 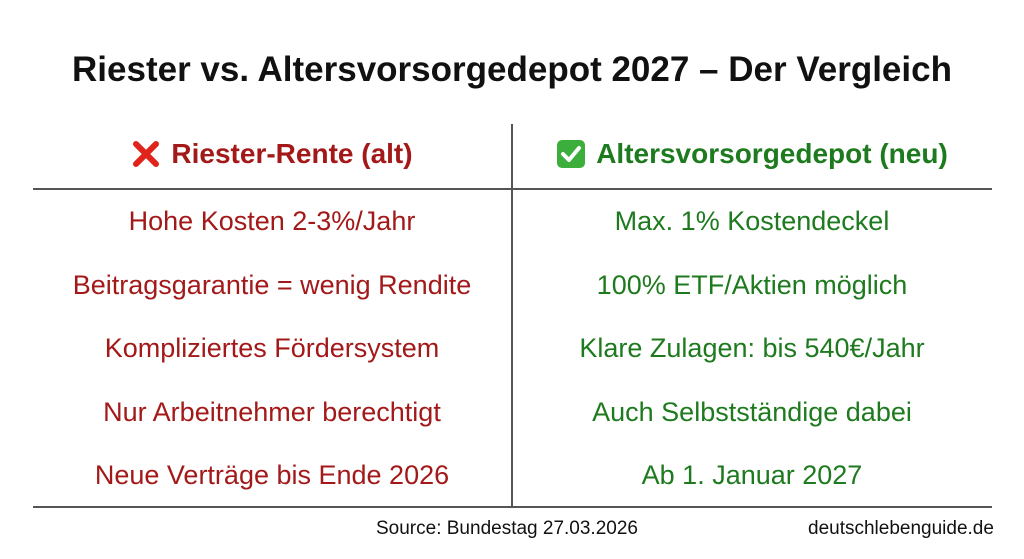 What do you see at coordinates (507, 528) in the screenshot?
I see `source: Source: Bundestag 27.03.2026` at bounding box center [507, 528].